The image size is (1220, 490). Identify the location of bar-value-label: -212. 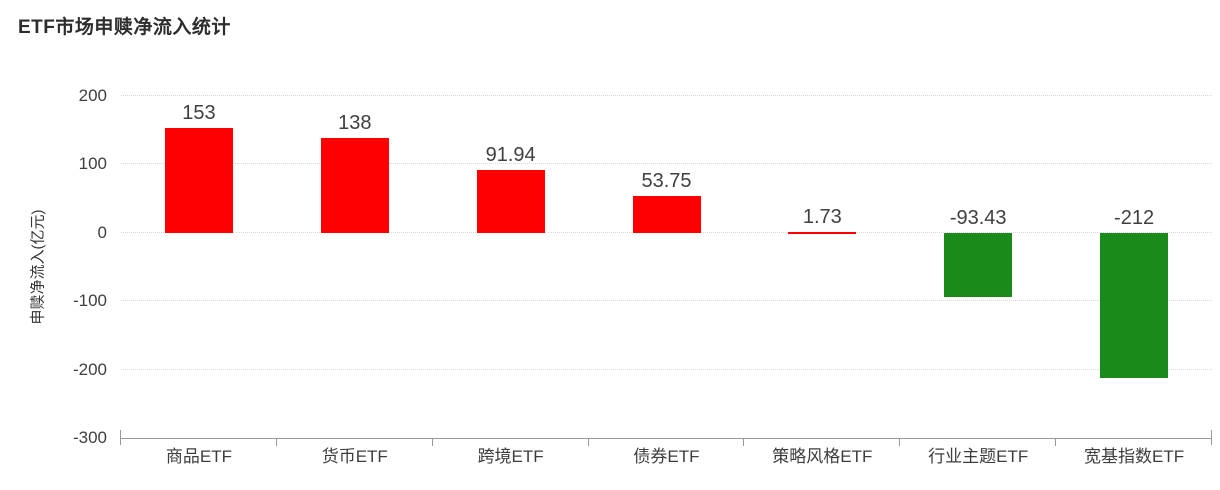
(1134, 217).